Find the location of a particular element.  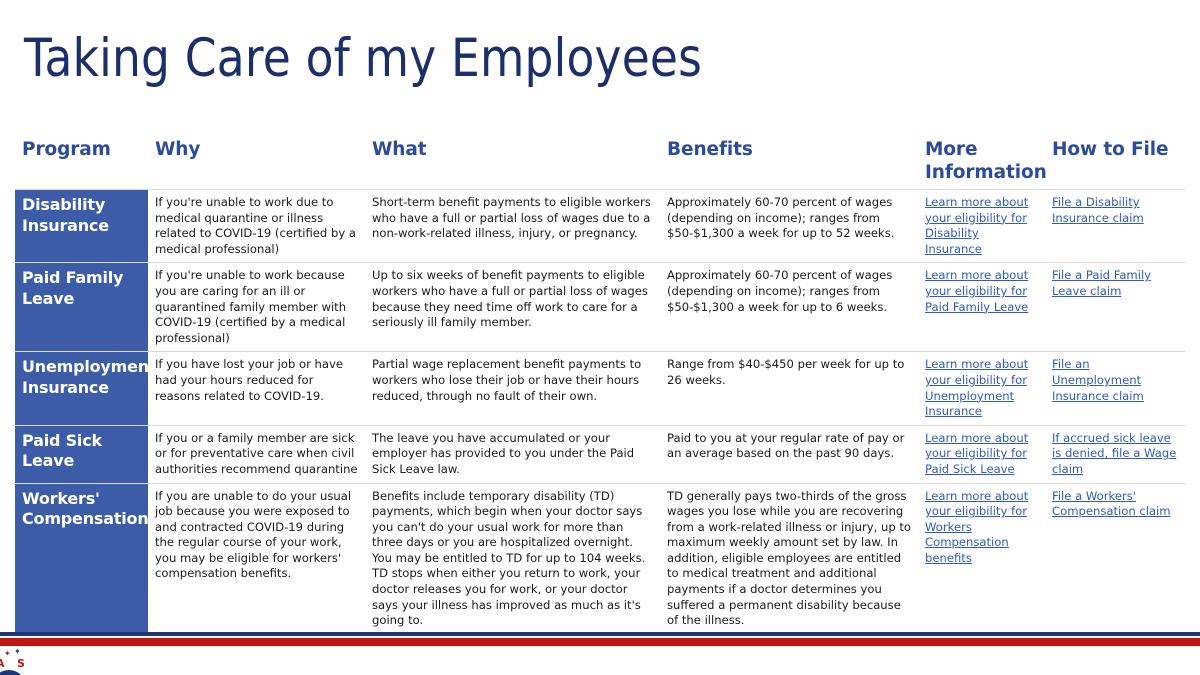

footer-navy-bar is located at coordinates (600, 634).